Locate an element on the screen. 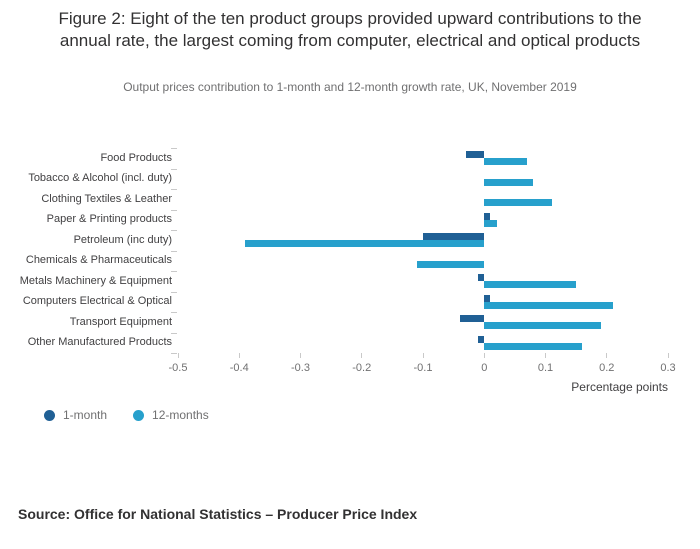 The image size is (700, 549). legend-label-12months: 12-months is located at coordinates (180, 415).